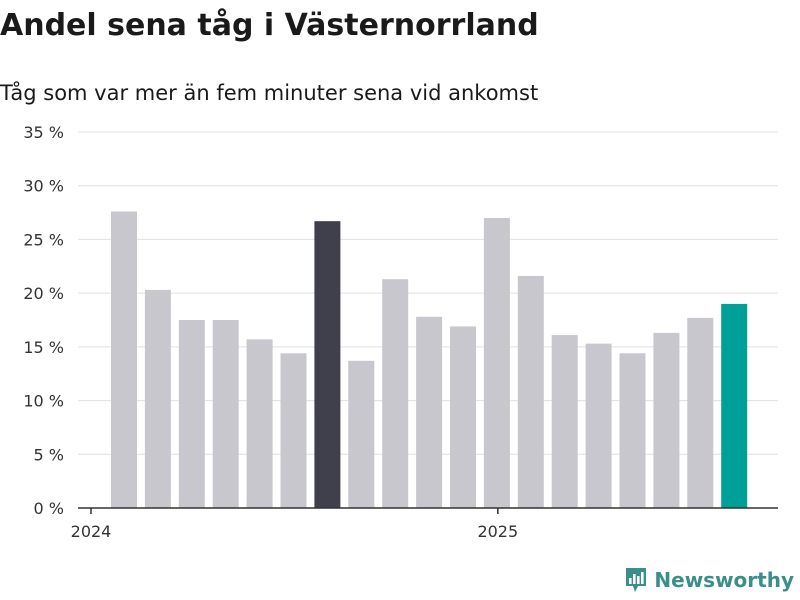 The width and height of the screenshot is (800, 600). Describe the element at coordinates (49, 508) in the screenshot. I see `y-tick-label: 0 %` at that location.